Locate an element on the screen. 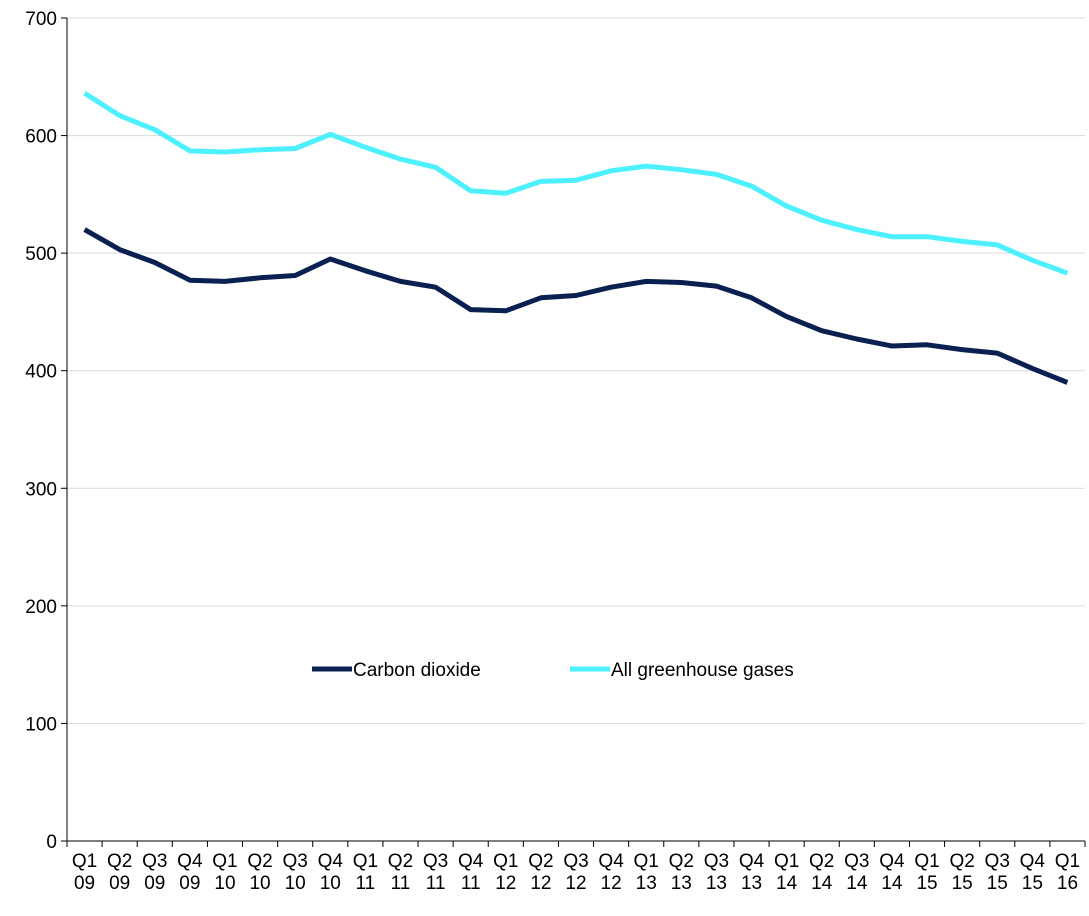  x-tick-label: Q3 12 is located at coordinates (575, 872).